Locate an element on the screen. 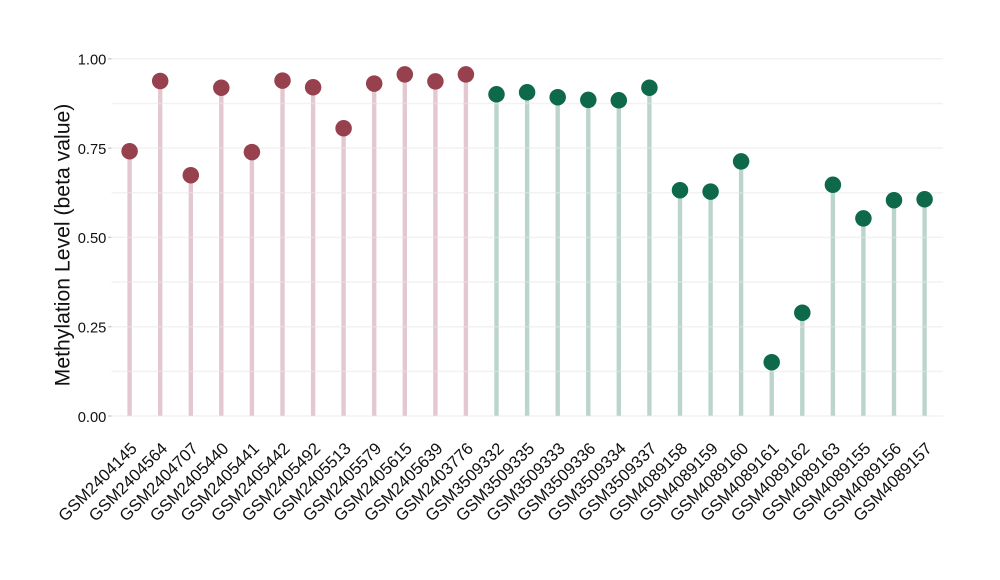 The image size is (1000, 580). svg-text: 0.50 is located at coordinates (92, 239).